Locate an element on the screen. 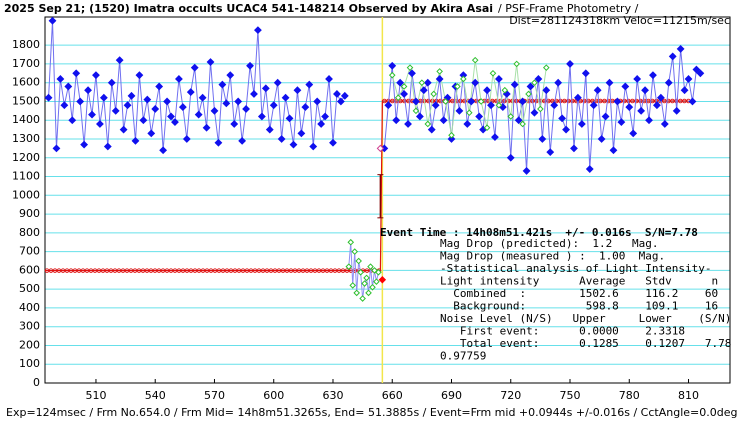 Image resolution: width=740 pixels, height=425 pixels. x-tick-label: 660 is located at coordinates (392, 395).